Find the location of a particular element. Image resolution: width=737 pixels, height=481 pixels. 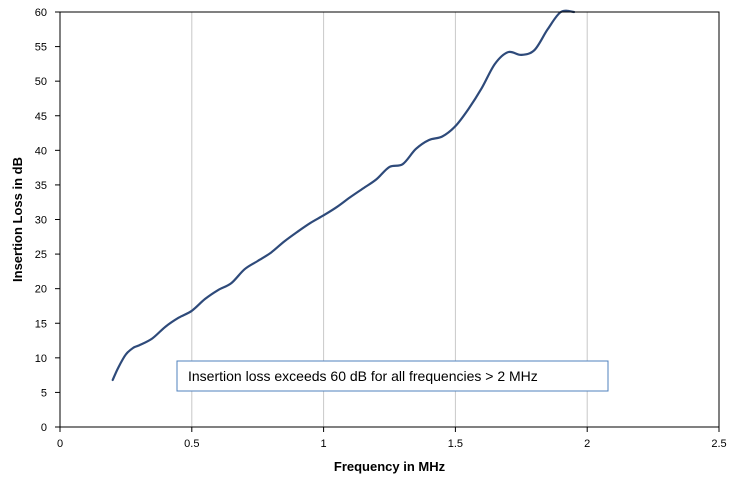

y-tick-label: 60 is located at coordinates (41, 13).